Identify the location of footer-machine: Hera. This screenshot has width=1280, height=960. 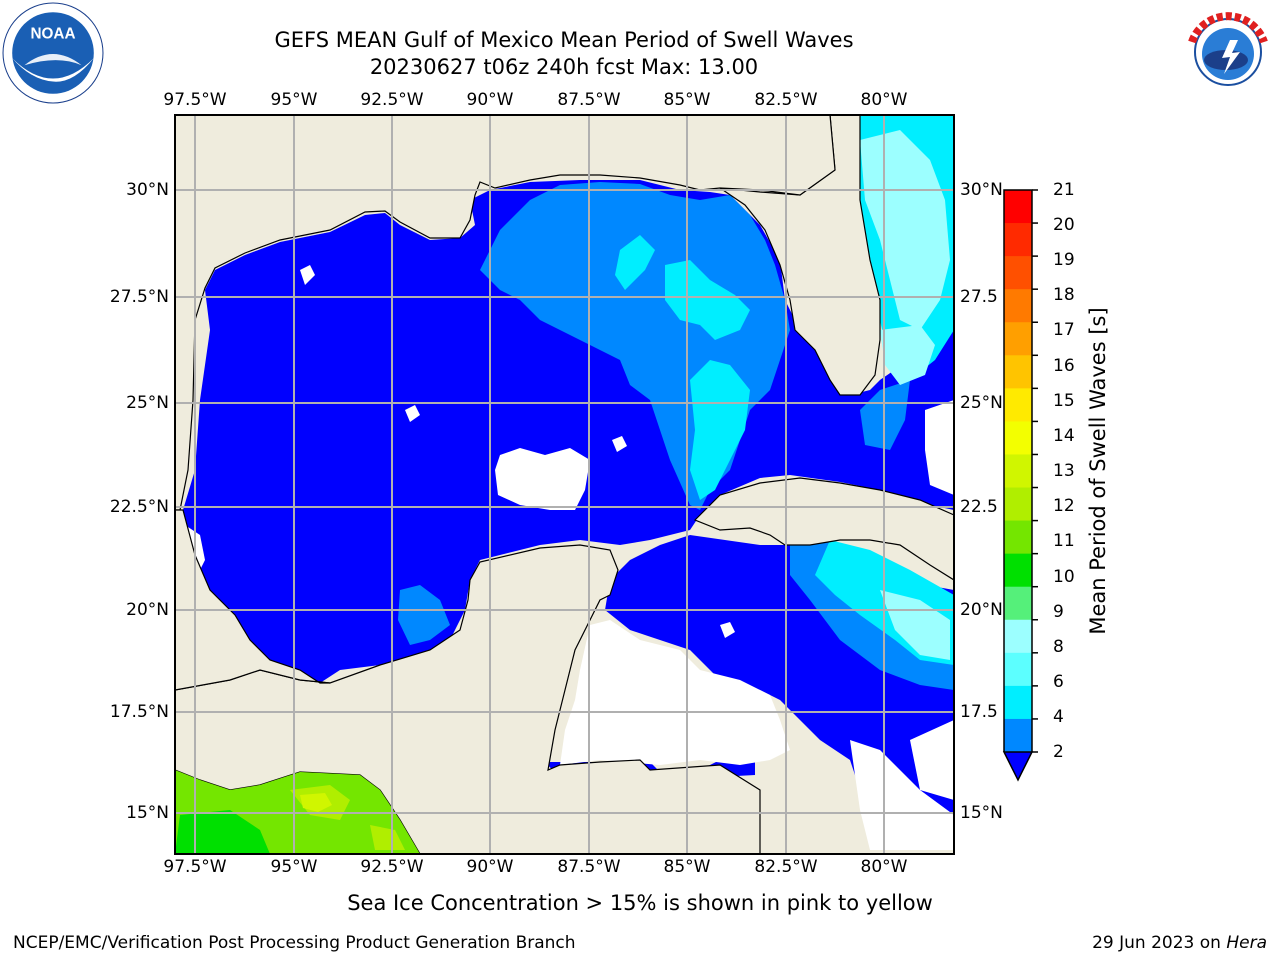
(1246, 943).